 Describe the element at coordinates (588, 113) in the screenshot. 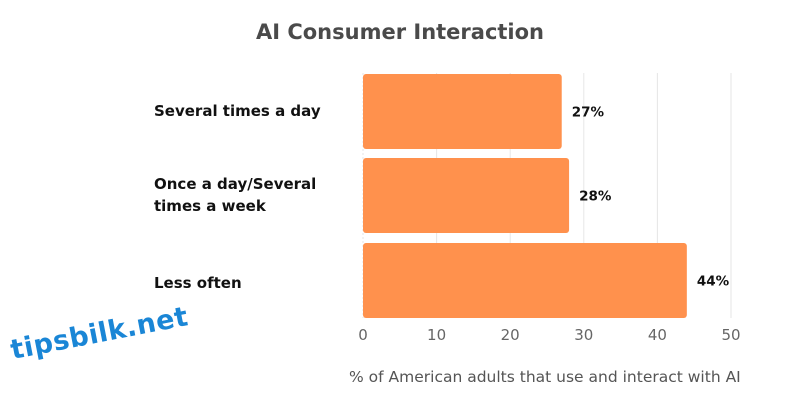

I see `data-label-1: 27%` at that location.